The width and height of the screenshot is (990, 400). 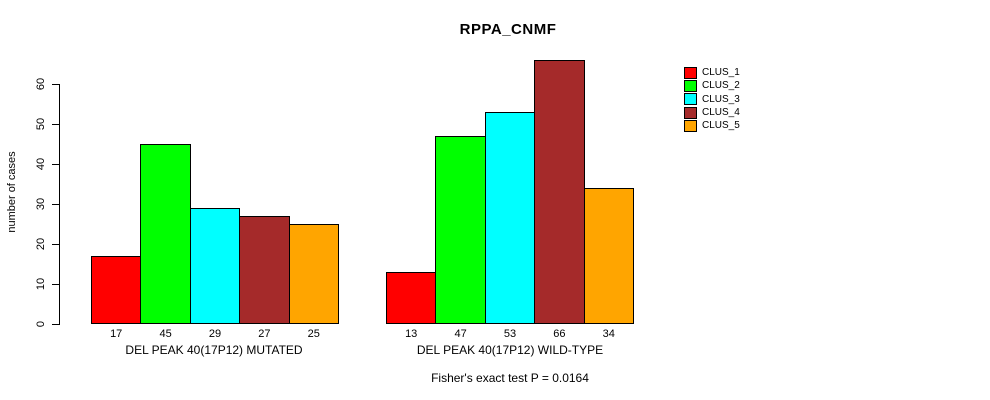 I want to click on group-label-wild-type: DEL PEAK 40(17P12) WILD-TYPE, so click(x=510, y=350).